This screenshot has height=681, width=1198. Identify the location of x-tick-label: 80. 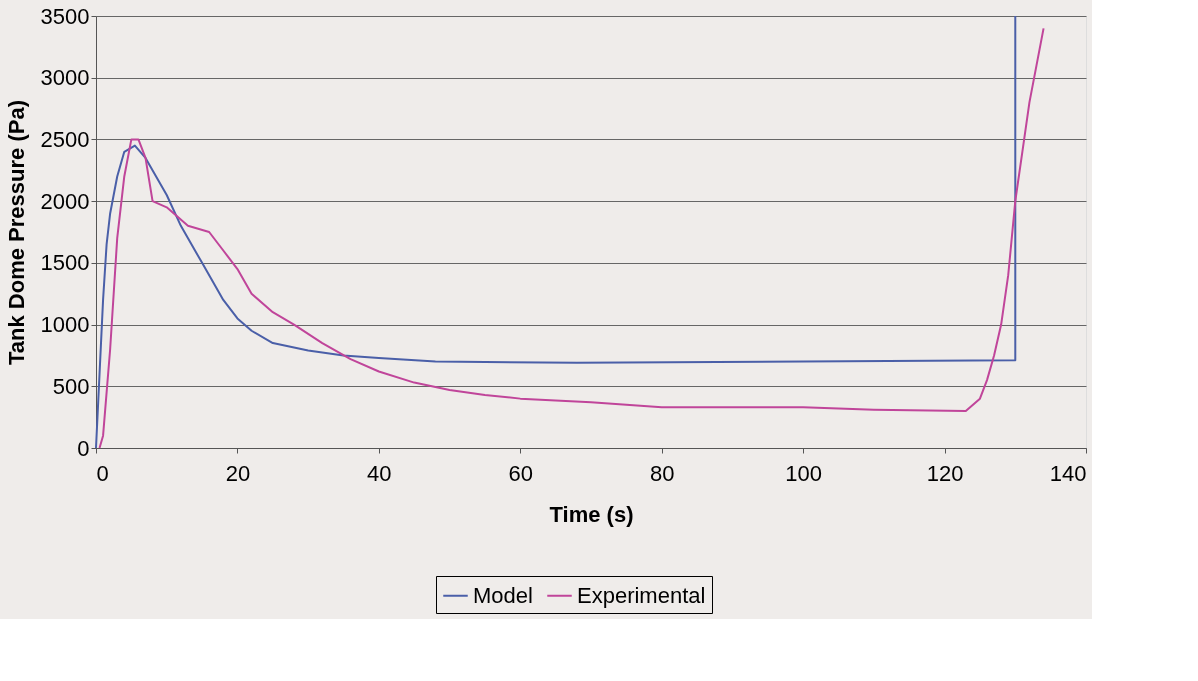
(662, 473).